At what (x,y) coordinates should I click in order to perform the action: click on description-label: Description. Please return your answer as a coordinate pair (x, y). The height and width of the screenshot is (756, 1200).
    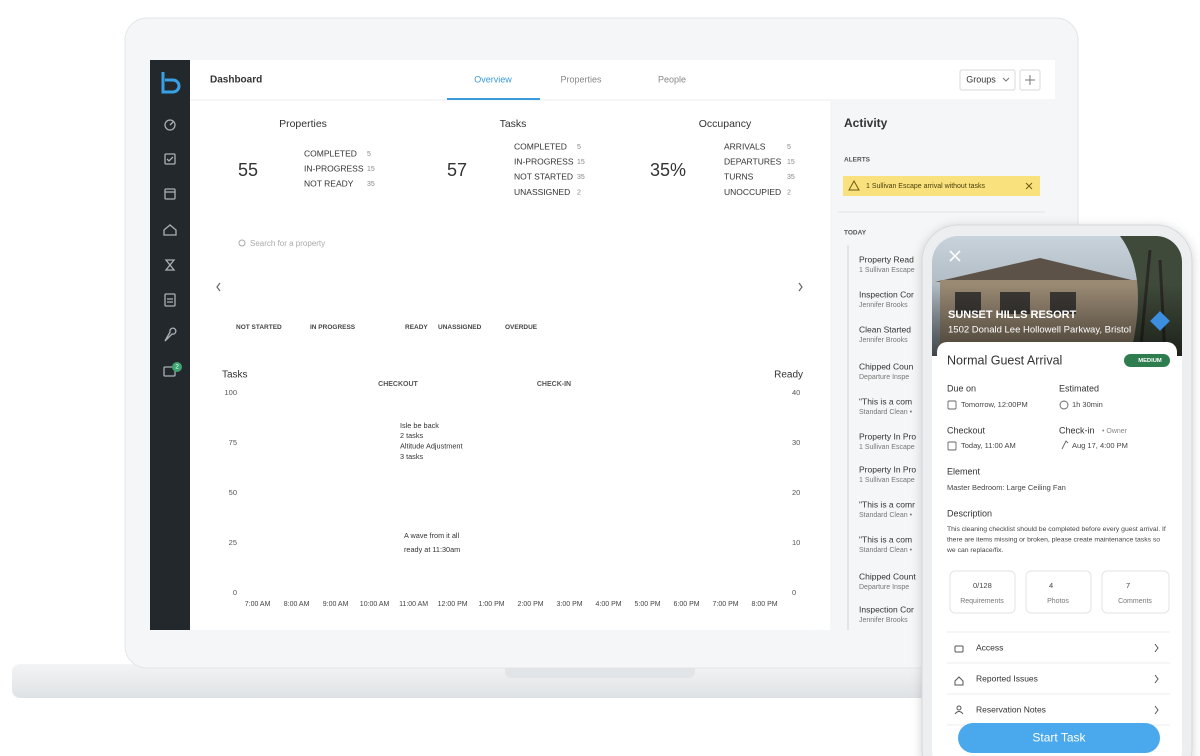
    Looking at the image, I should click on (969, 513).